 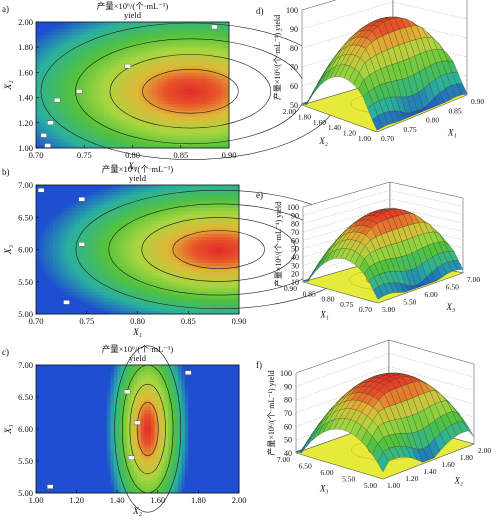 I want to click on axis2-tick-label: 0.70, so click(x=387, y=138).